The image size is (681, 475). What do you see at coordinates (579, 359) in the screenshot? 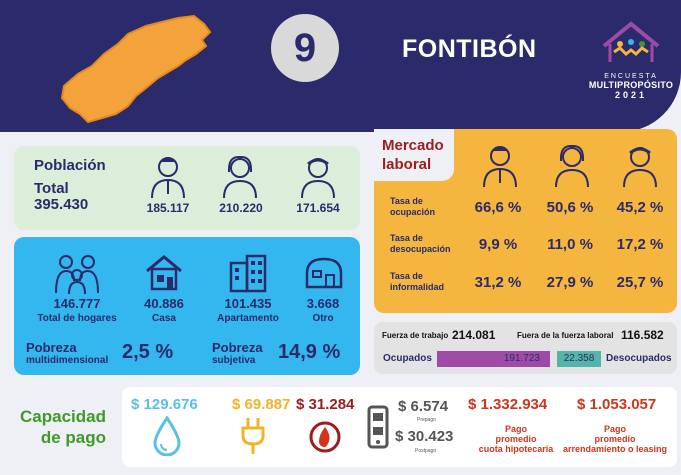
I see `unemployed-bar: 22.358` at bounding box center [579, 359].